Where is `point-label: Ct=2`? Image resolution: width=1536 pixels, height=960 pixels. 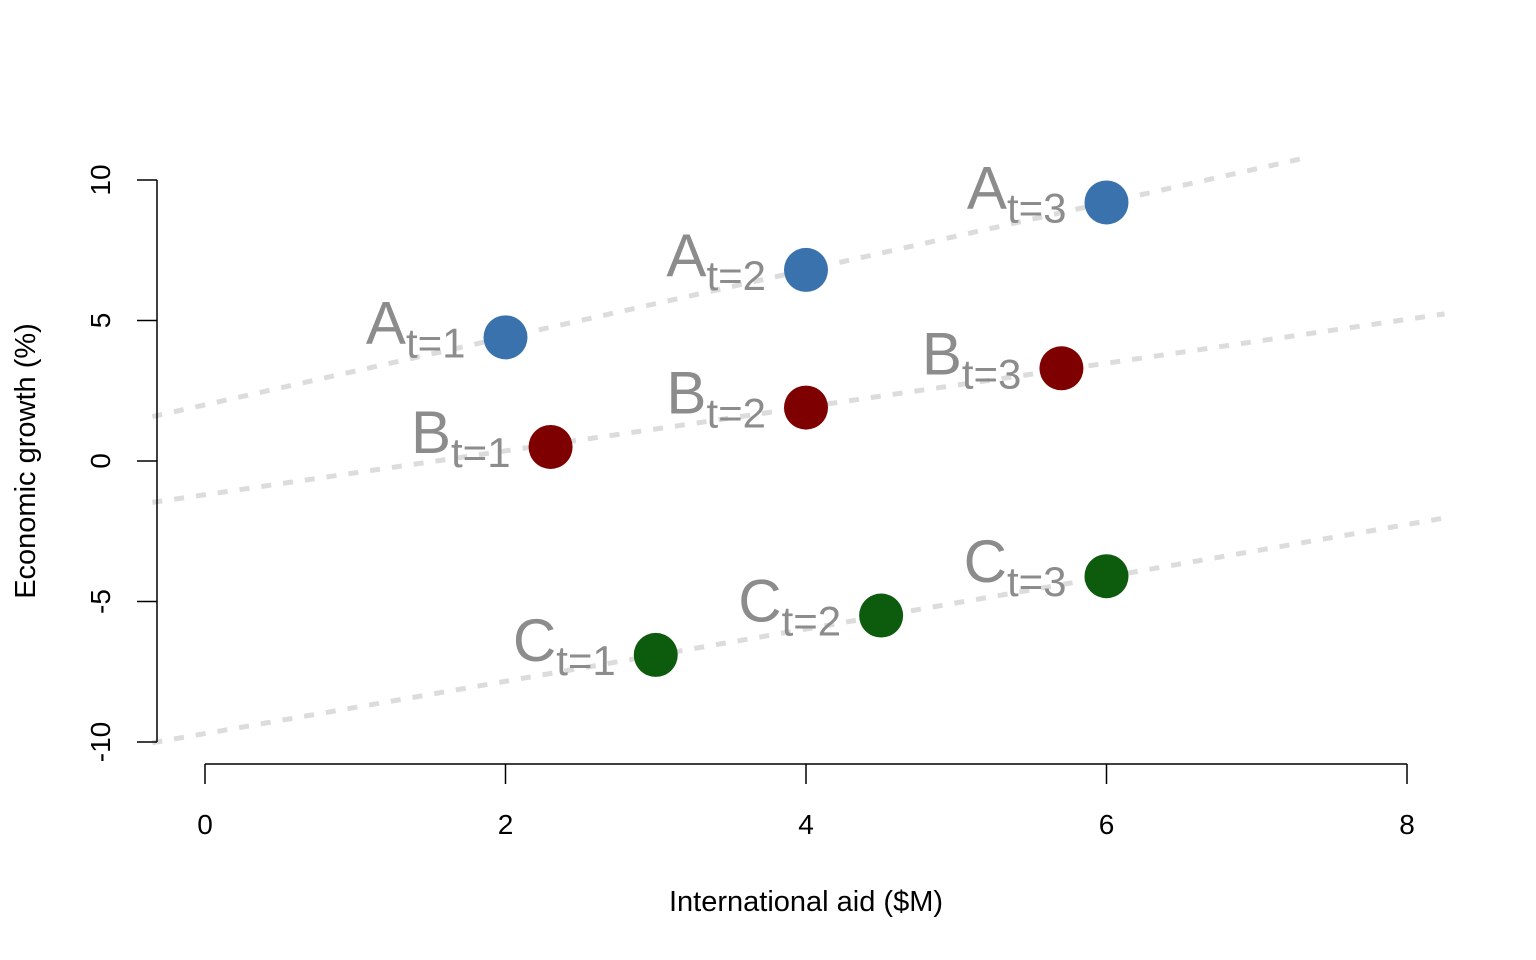 point-label: Ct=2 is located at coordinates (789, 606).